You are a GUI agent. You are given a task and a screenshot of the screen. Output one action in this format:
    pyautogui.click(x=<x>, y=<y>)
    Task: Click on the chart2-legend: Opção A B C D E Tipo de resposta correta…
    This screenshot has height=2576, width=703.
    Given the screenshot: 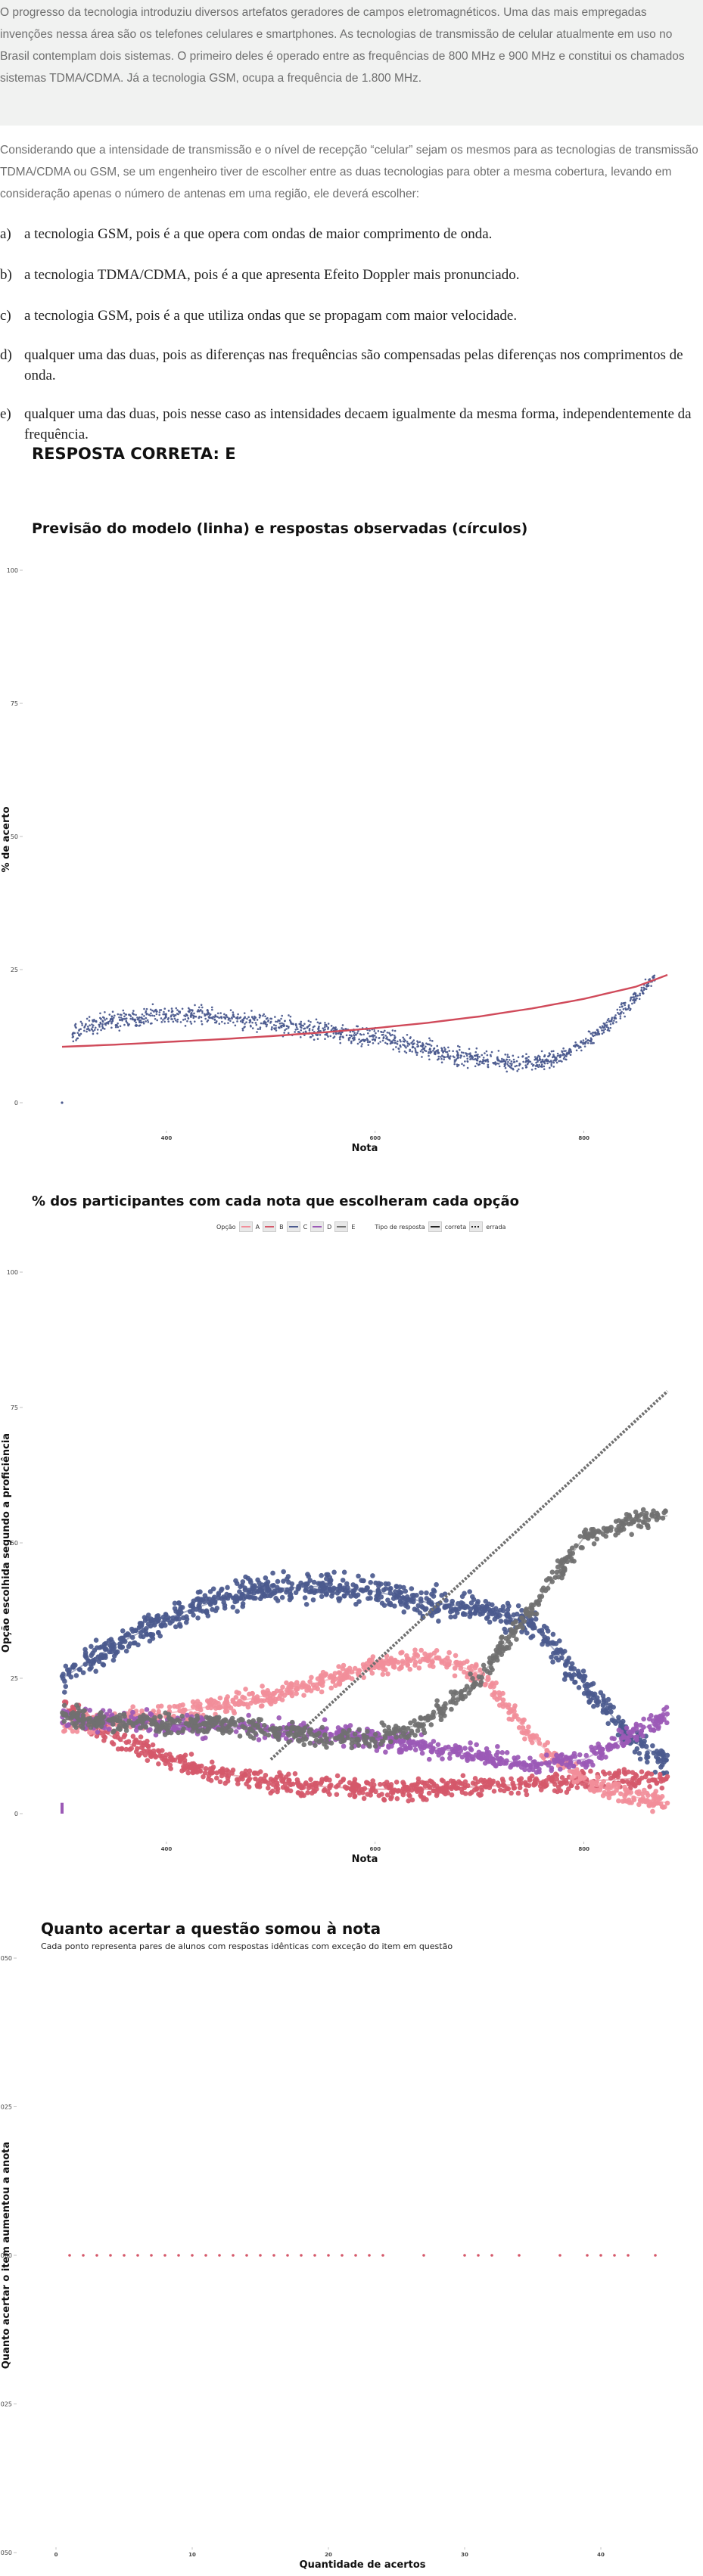 What is the action you would take?
    pyautogui.click(x=360, y=1227)
    